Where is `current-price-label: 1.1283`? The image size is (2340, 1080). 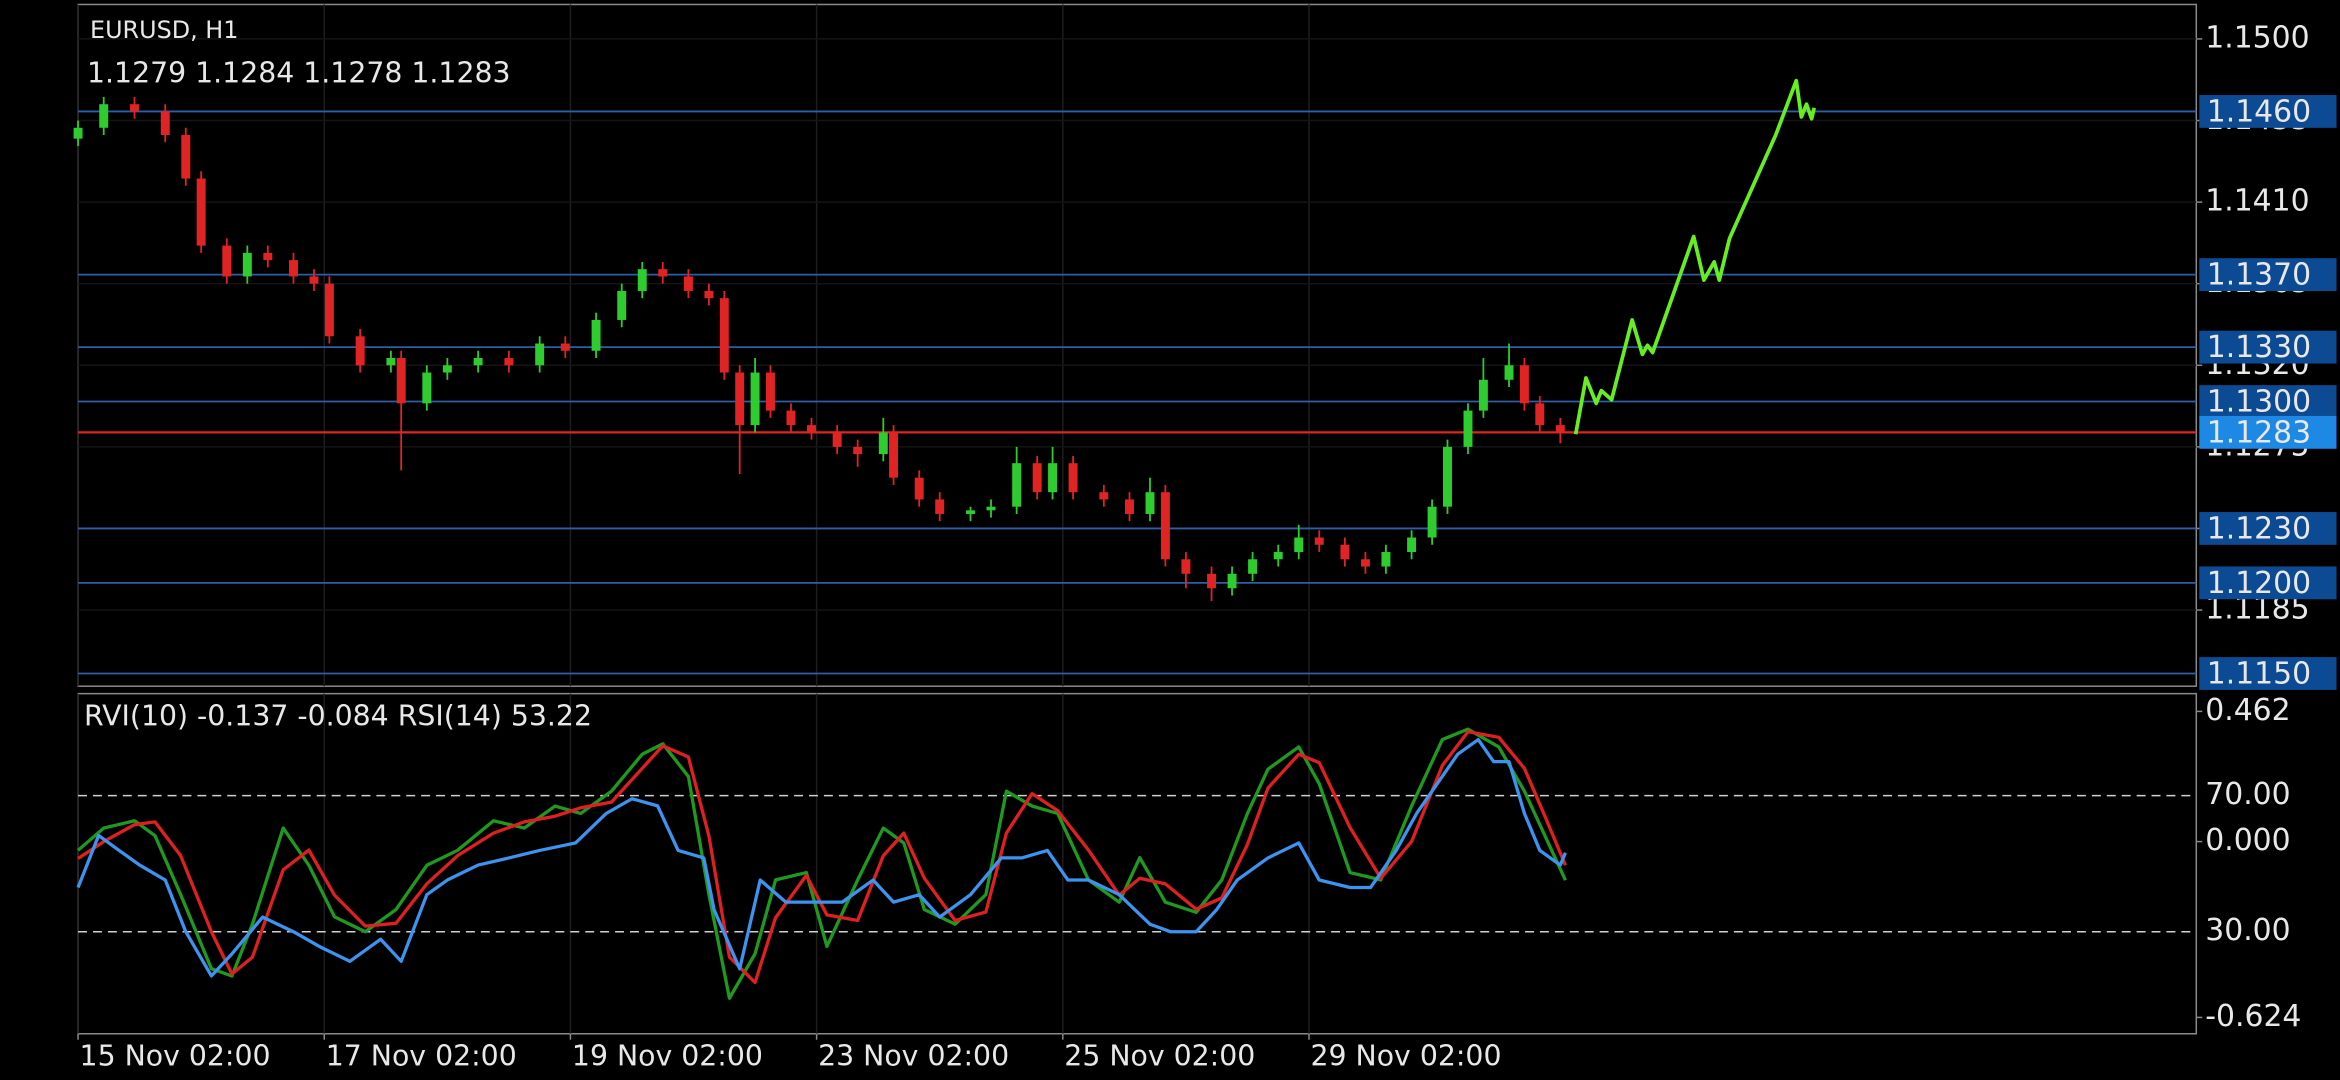 current-price-label: 1.1283 is located at coordinates (2259, 432).